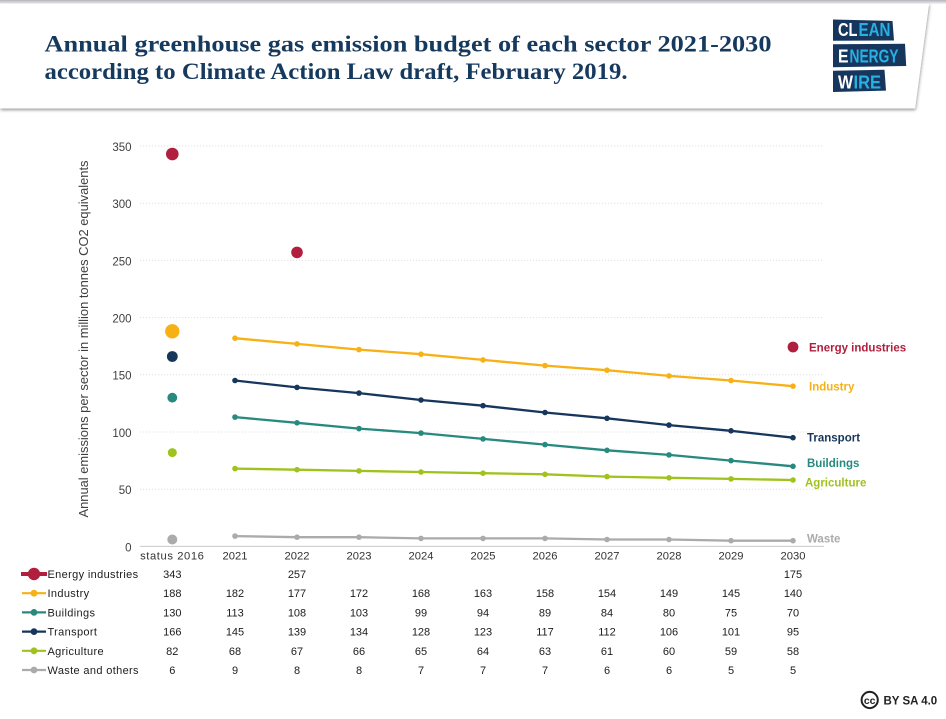 Image resolution: width=946 pixels, height=719 pixels. Describe the element at coordinates (875, 29) in the screenshot. I see `svg-text: EAN` at that location.